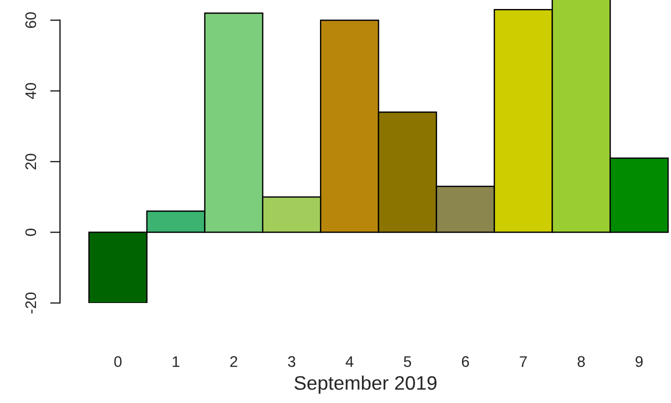  Describe the element at coordinates (30, 20) in the screenshot. I see `y-tick-label: 60` at that location.